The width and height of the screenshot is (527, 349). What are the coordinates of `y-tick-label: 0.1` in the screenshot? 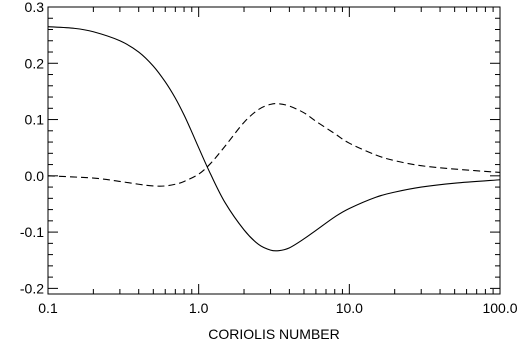 It's located at (35, 120).